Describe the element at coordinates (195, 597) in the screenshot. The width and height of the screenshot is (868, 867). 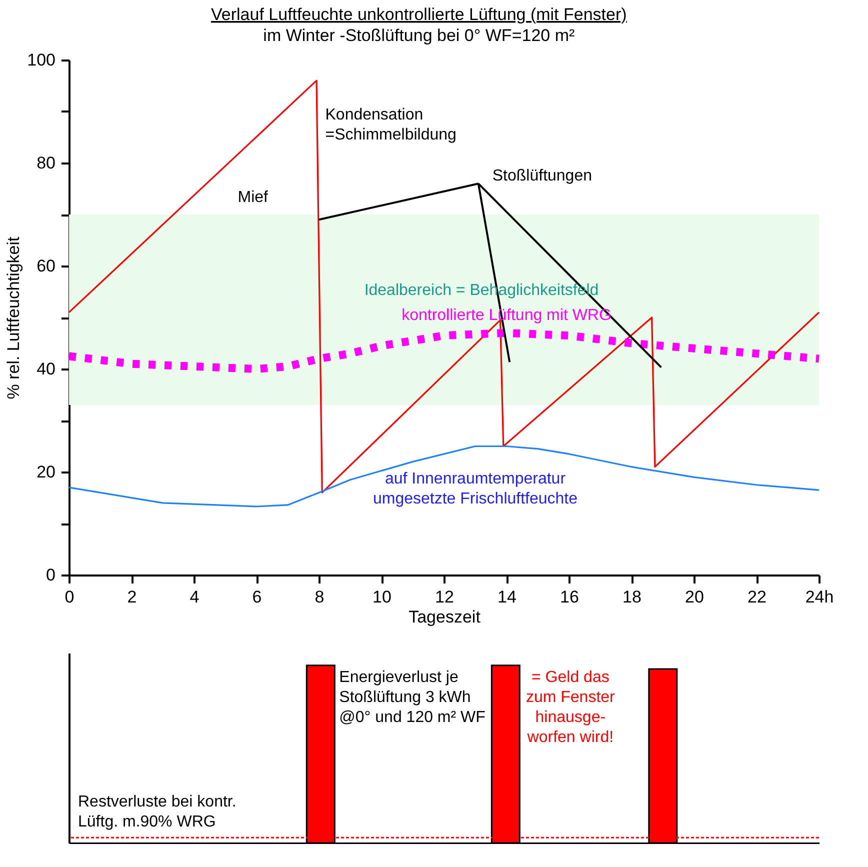
I see `x-tick-label: 4` at that location.